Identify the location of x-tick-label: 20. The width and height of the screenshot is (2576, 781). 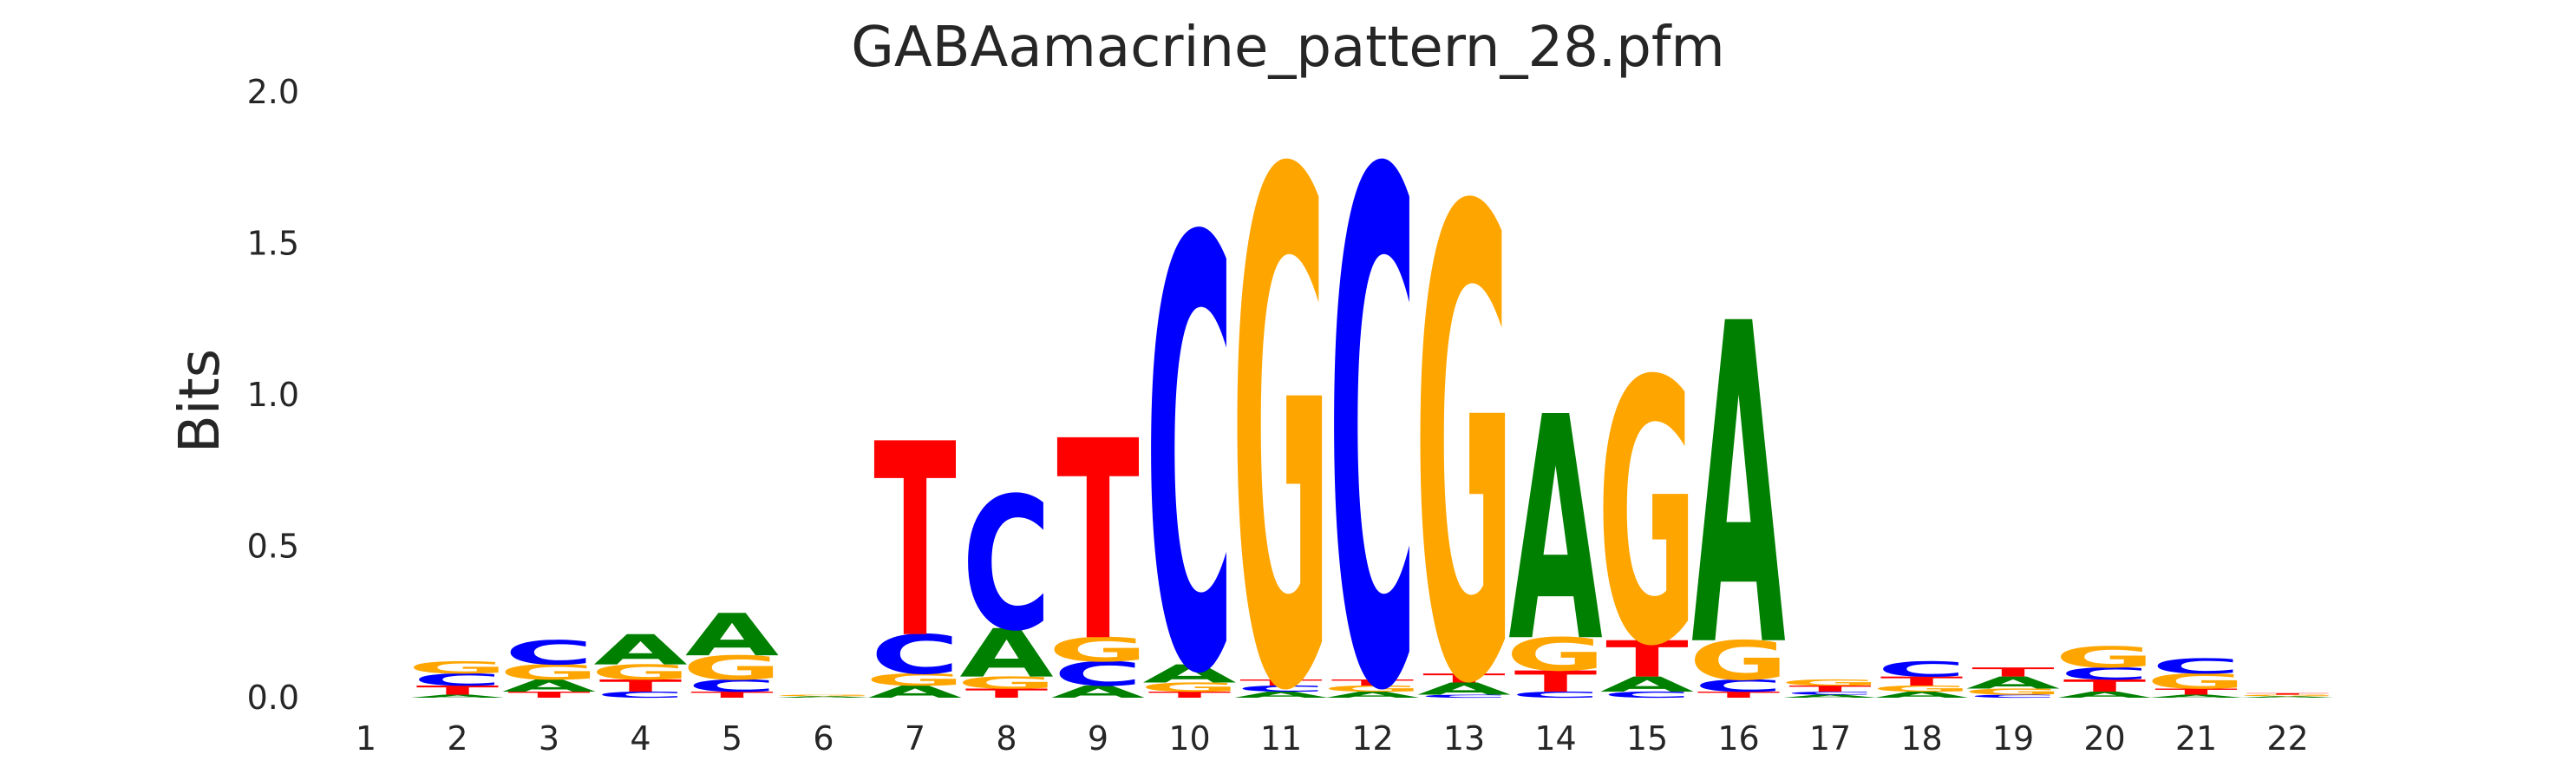
(2104, 738).